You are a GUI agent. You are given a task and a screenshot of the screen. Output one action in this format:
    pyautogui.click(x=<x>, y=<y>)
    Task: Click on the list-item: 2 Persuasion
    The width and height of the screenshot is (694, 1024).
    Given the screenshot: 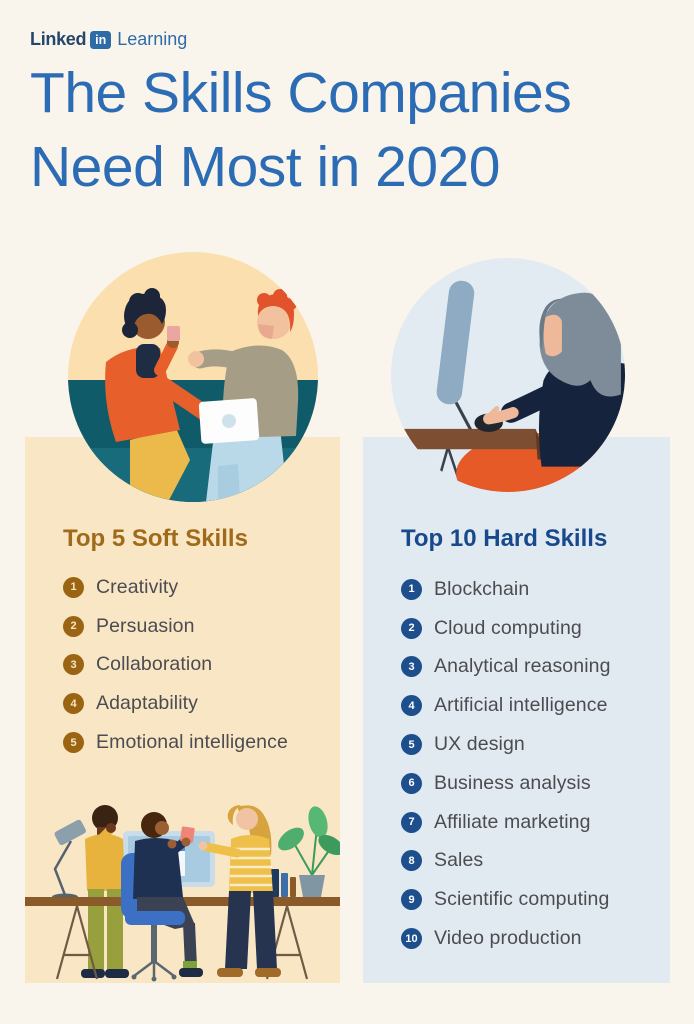 What is the action you would take?
    pyautogui.click(x=175, y=626)
    